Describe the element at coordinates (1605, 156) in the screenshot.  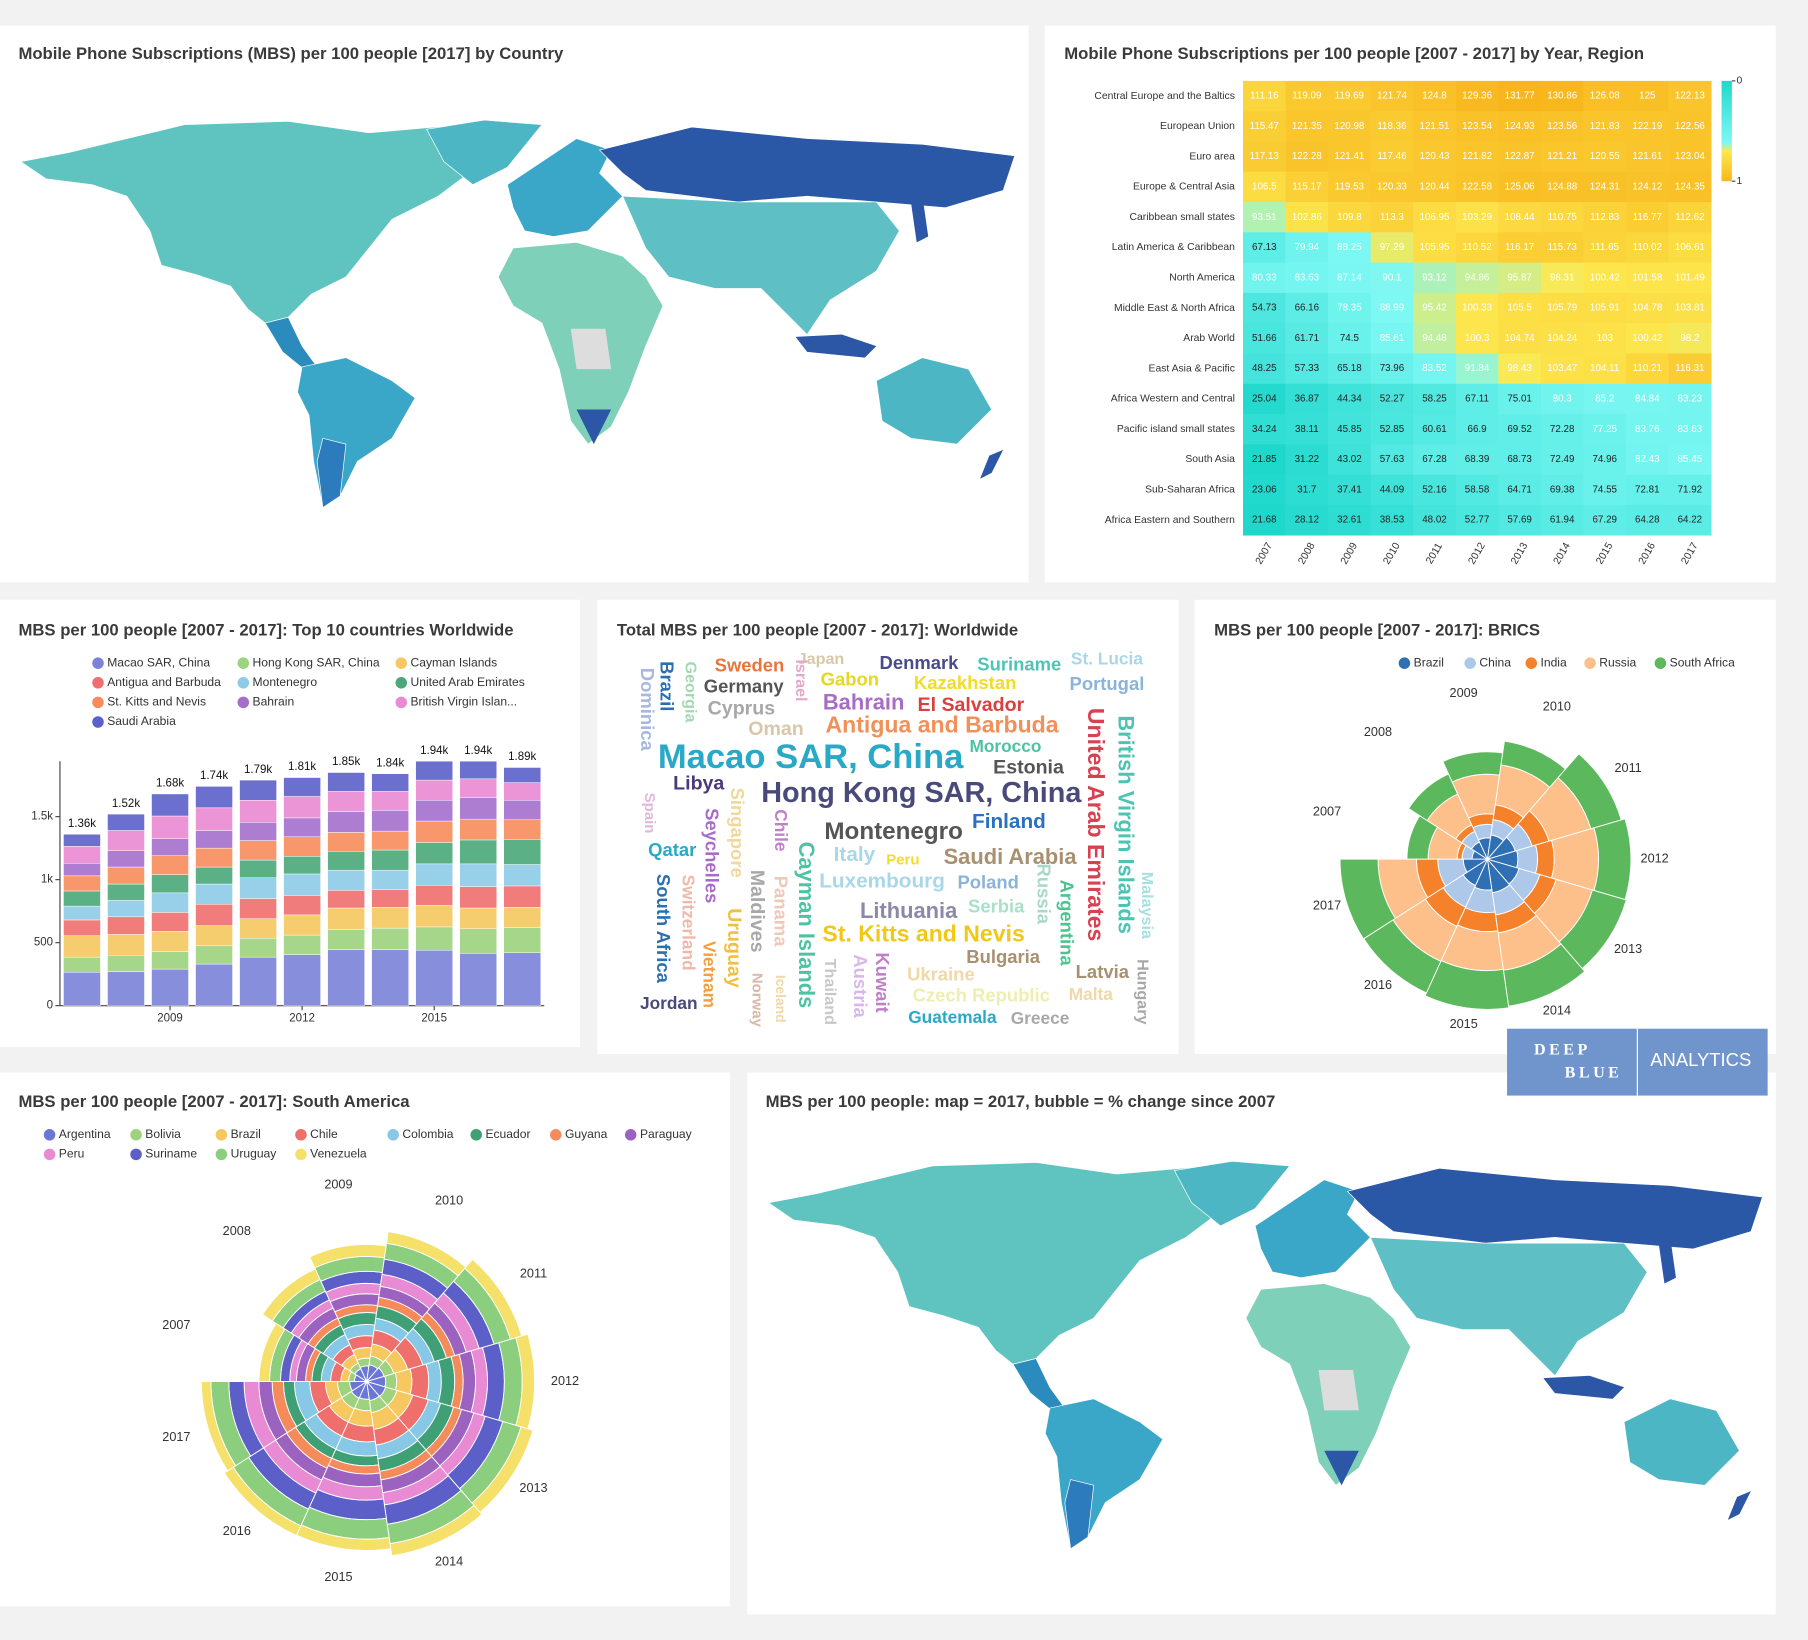
I see `cell-label: 120.55` at that location.